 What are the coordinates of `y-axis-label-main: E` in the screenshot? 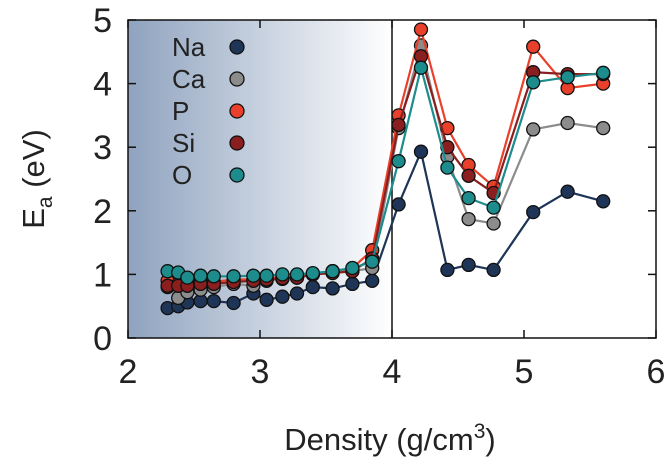 It's located at (33, 218).